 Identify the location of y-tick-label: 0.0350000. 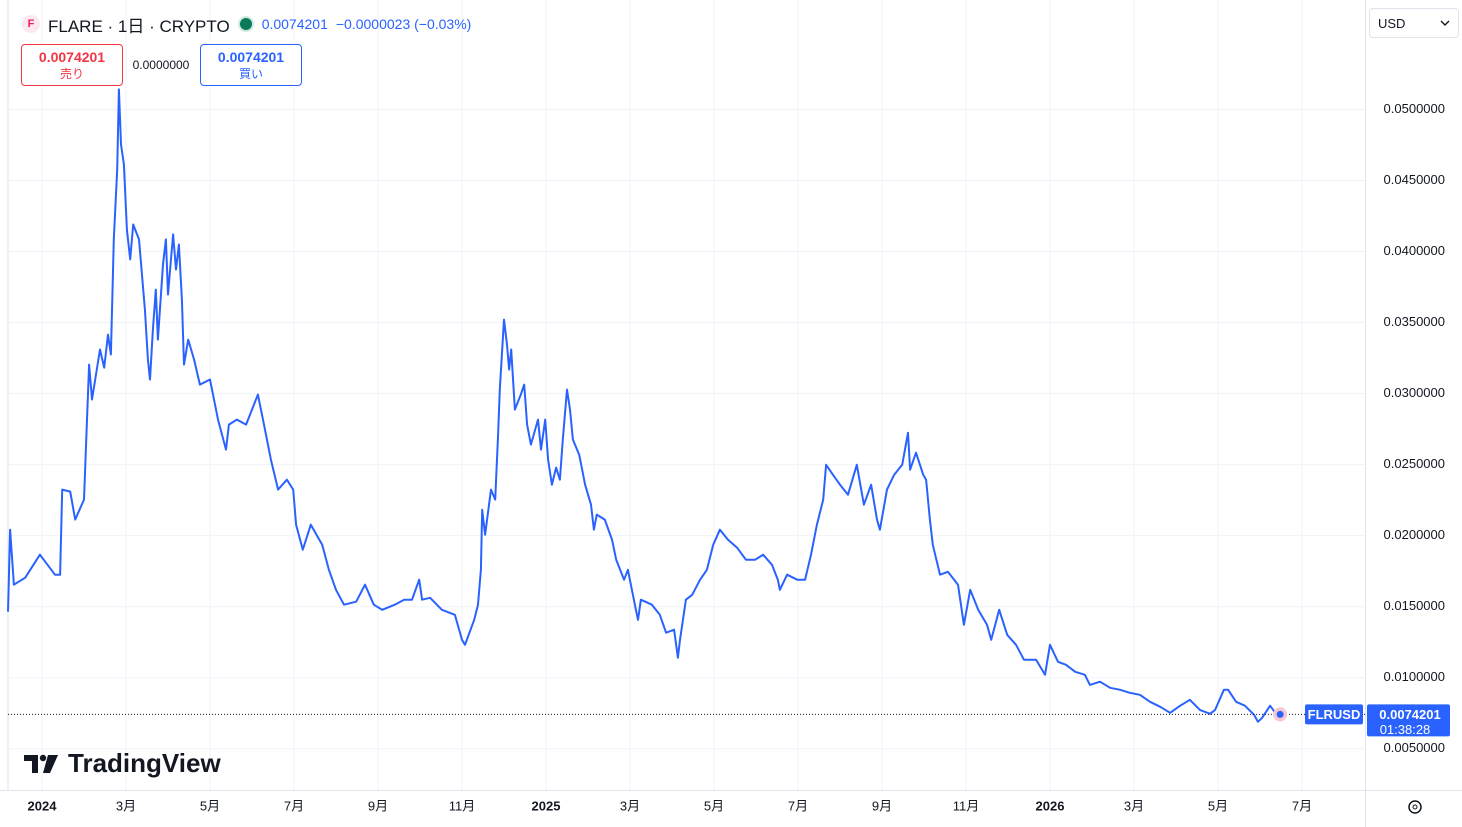
(1414, 321).